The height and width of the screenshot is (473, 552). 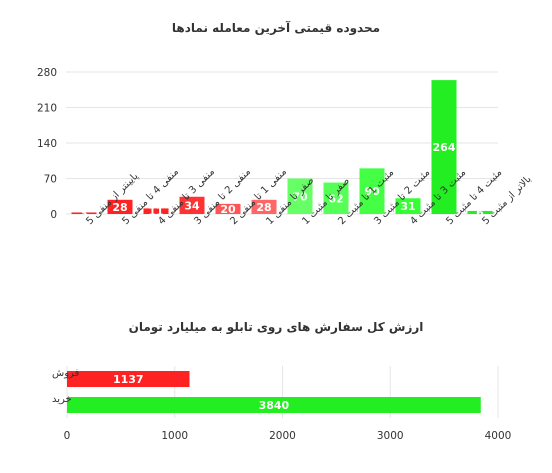 What do you see at coordinates (282, 436) in the screenshot?
I see `chart2-x-tick-label: 2000` at bounding box center [282, 436].